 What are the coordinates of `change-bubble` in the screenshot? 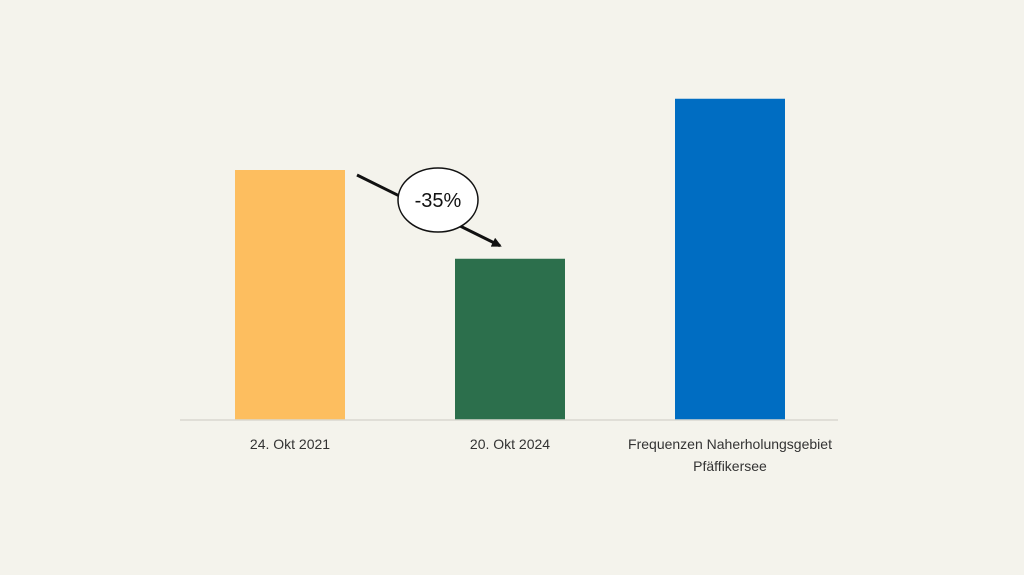 It's located at (438, 200).